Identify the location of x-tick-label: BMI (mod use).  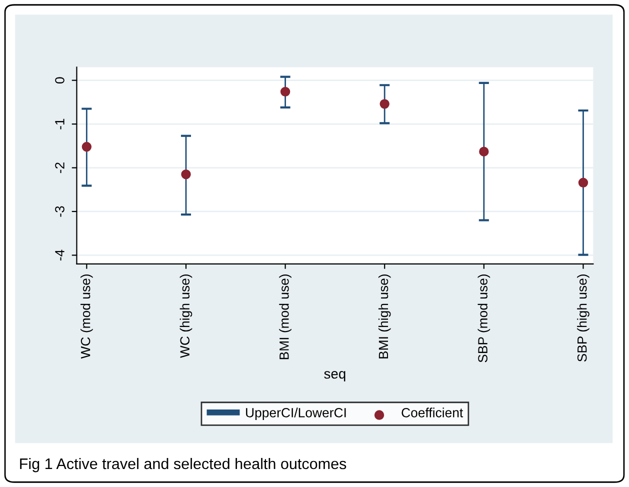
(285, 317).